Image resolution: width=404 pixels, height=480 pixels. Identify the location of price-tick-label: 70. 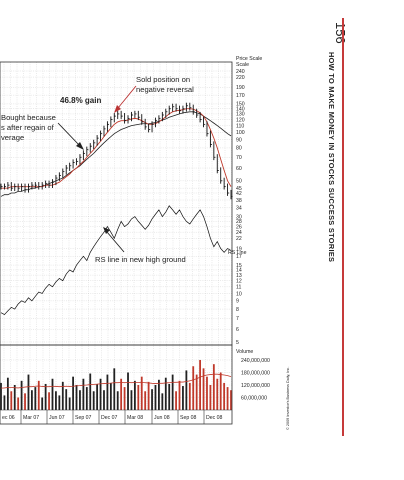
(239, 158).